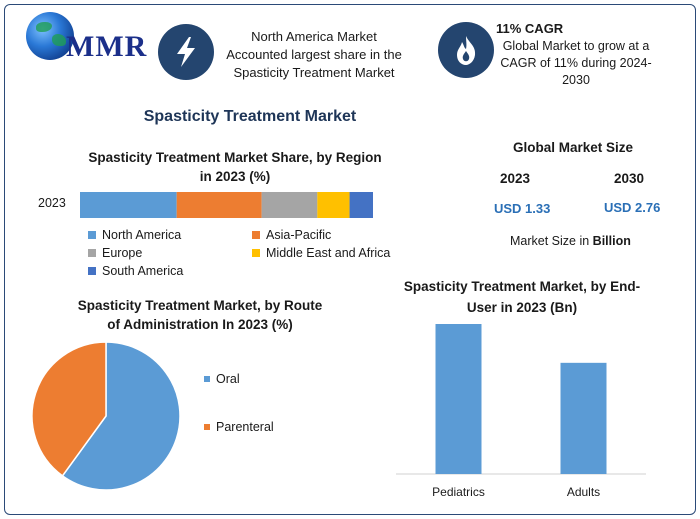 This screenshot has height=519, width=700. What do you see at coordinates (530, 28) in the screenshot?
I see `cagr-title: 11% CAGR` at bounding box center [530, 28].